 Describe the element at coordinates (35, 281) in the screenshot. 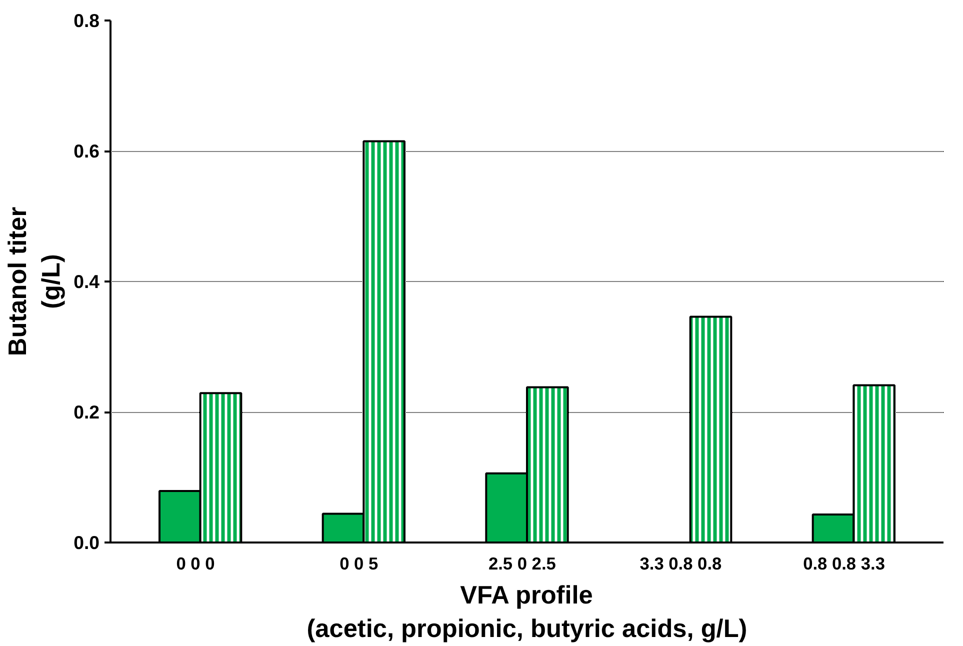

I see `y-axis-title: Butanol titer (g/L)` at that location.